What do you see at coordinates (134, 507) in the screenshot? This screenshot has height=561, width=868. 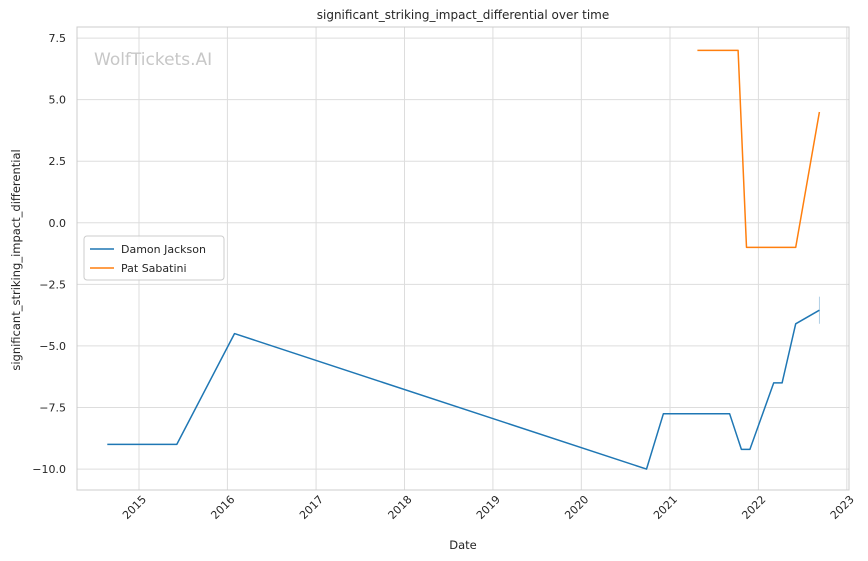 I see `x-tick-label: 2015` at bounding box center [134, 507].